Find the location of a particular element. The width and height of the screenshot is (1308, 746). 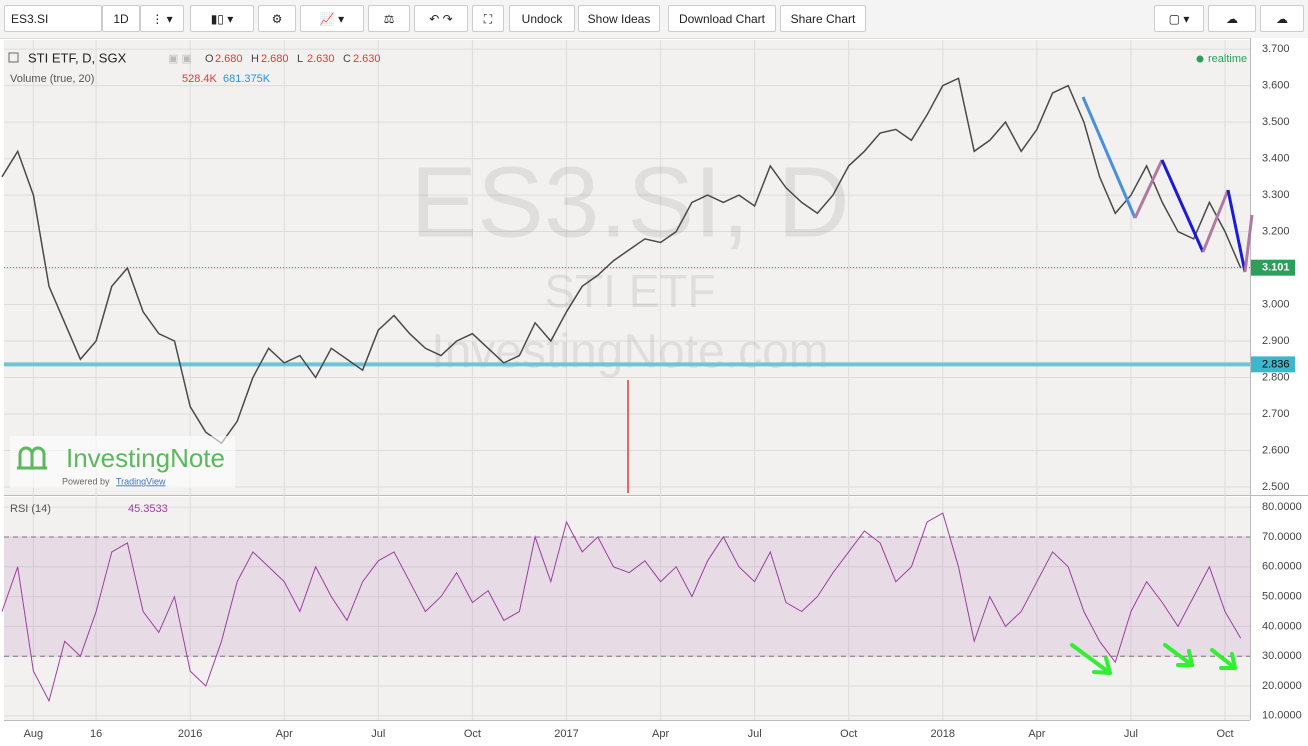

ohlc-key: H is located at coordinates (255, 59).